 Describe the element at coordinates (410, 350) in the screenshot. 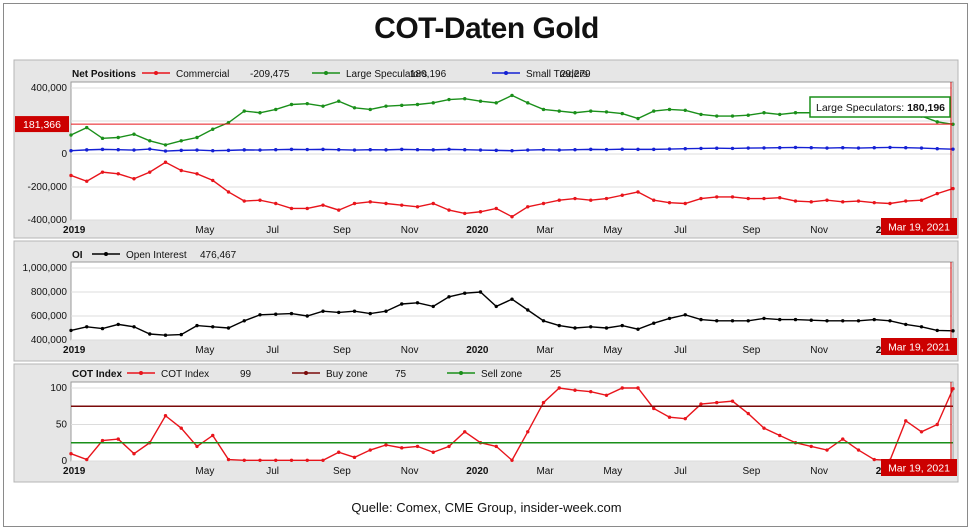

I see `x-tick-label: Nov` at that location.